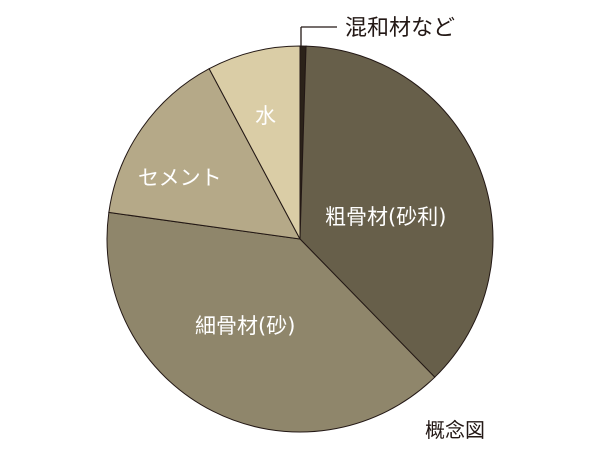 Image resolution: width=600 pixels, height=449 pixels. I want to click on slice-label-sand: 細骨材(砂), so click(245, 326).